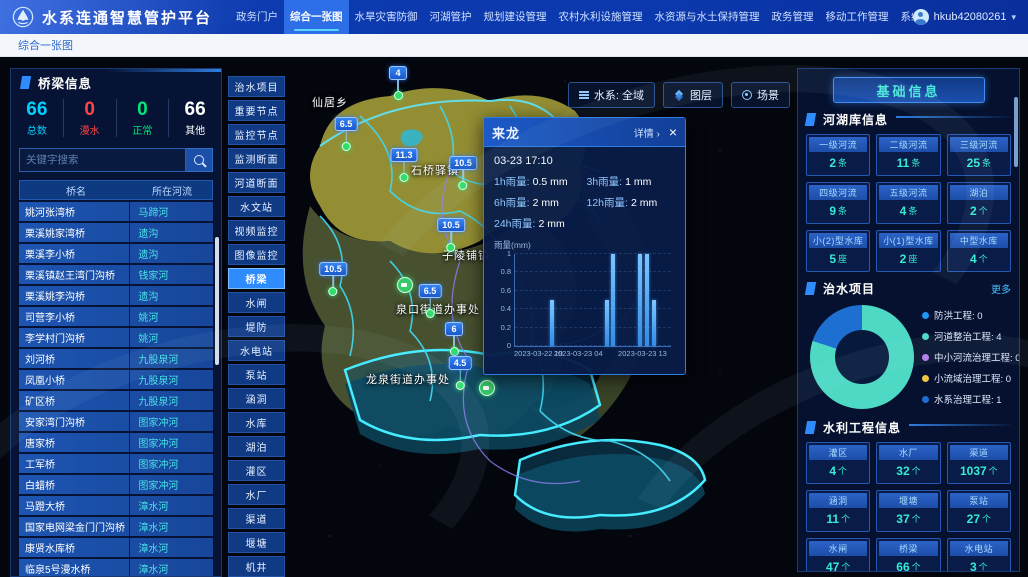 The height and width of the screenshot is (577, 1028). Describe the element at coordinates (116, 421) in the screenshot. I see `table-row: 安家湾门沟桥 图家冲河` at that location.